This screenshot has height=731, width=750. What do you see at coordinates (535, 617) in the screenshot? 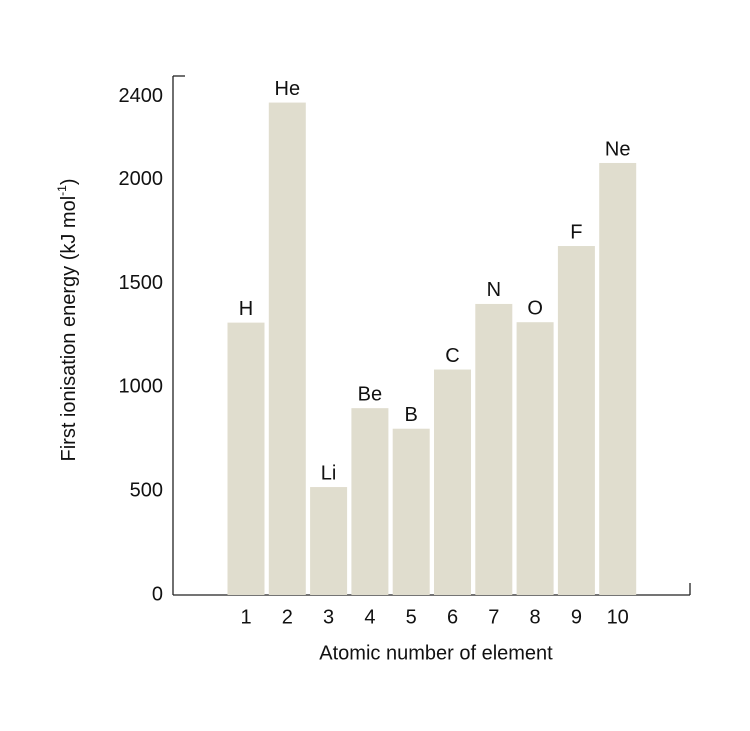
I see `x-tick-label: 8` at bounding box center [535, 617].